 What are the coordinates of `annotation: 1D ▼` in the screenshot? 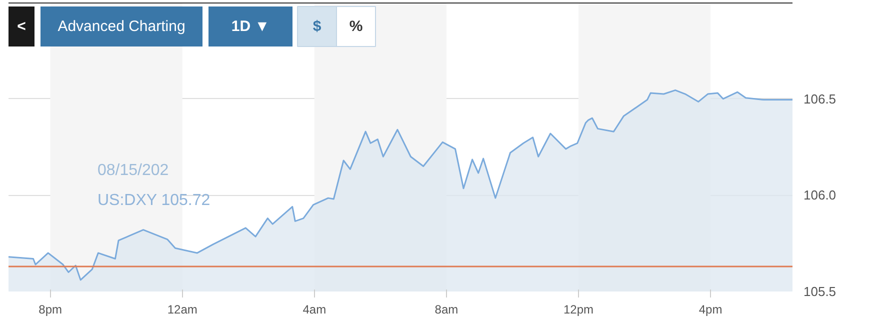 It's located at (250, 26).